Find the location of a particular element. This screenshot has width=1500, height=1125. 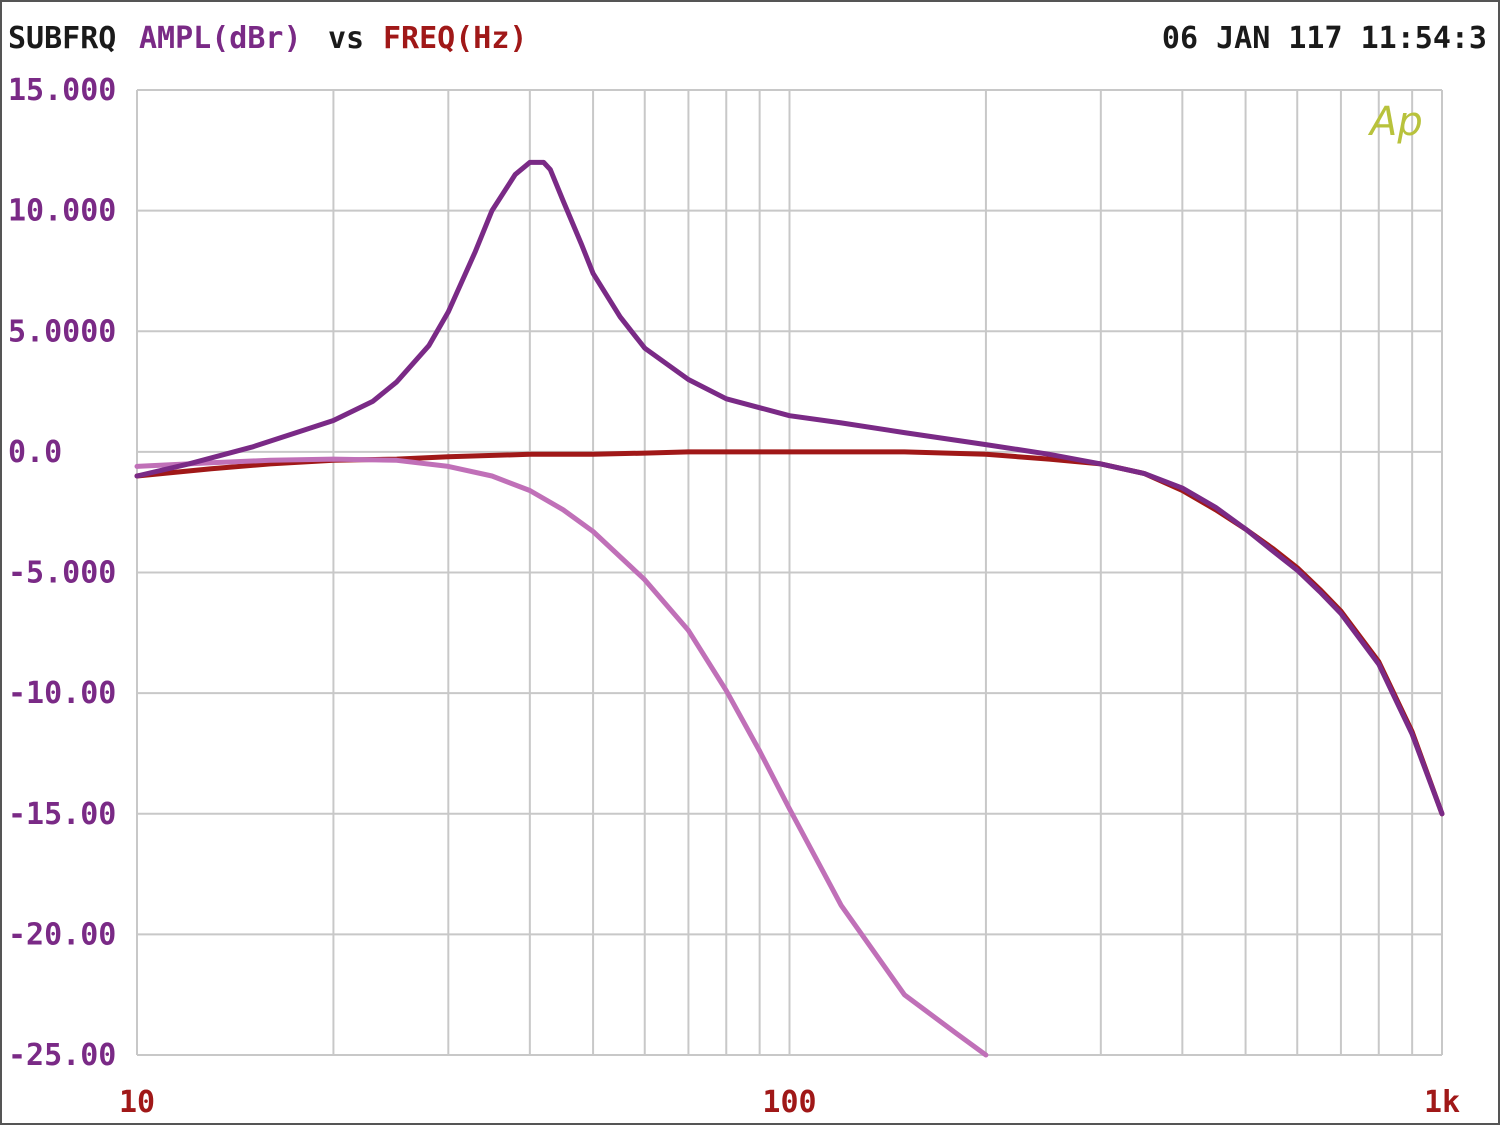

x-tick-labels: 10 100 1k is located at coordinates (789, 1102).